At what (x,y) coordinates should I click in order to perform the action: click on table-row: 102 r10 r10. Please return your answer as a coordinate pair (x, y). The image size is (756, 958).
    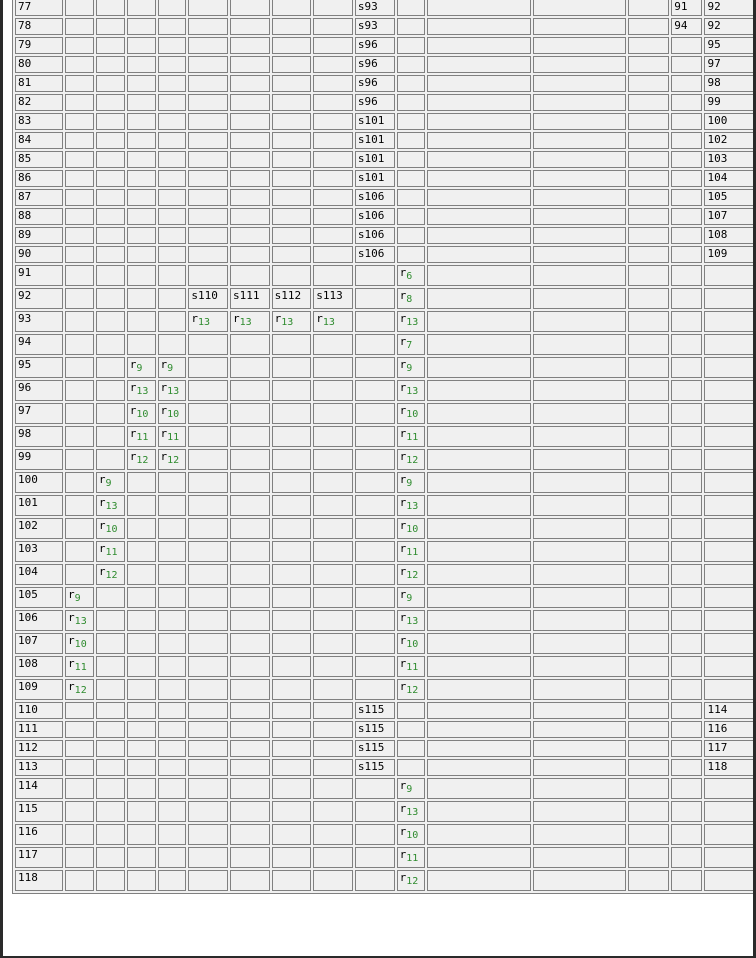
    Looking at the image, I should click on (385, 528).